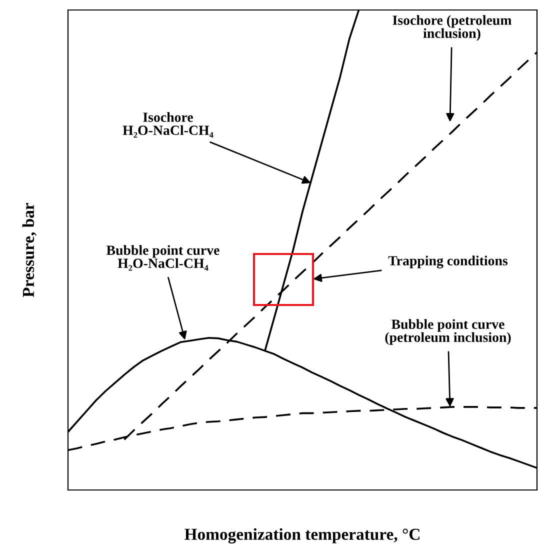  I want to click on annotation: Isochore H₂O-NaCl-CH₄, so click(168, 125).